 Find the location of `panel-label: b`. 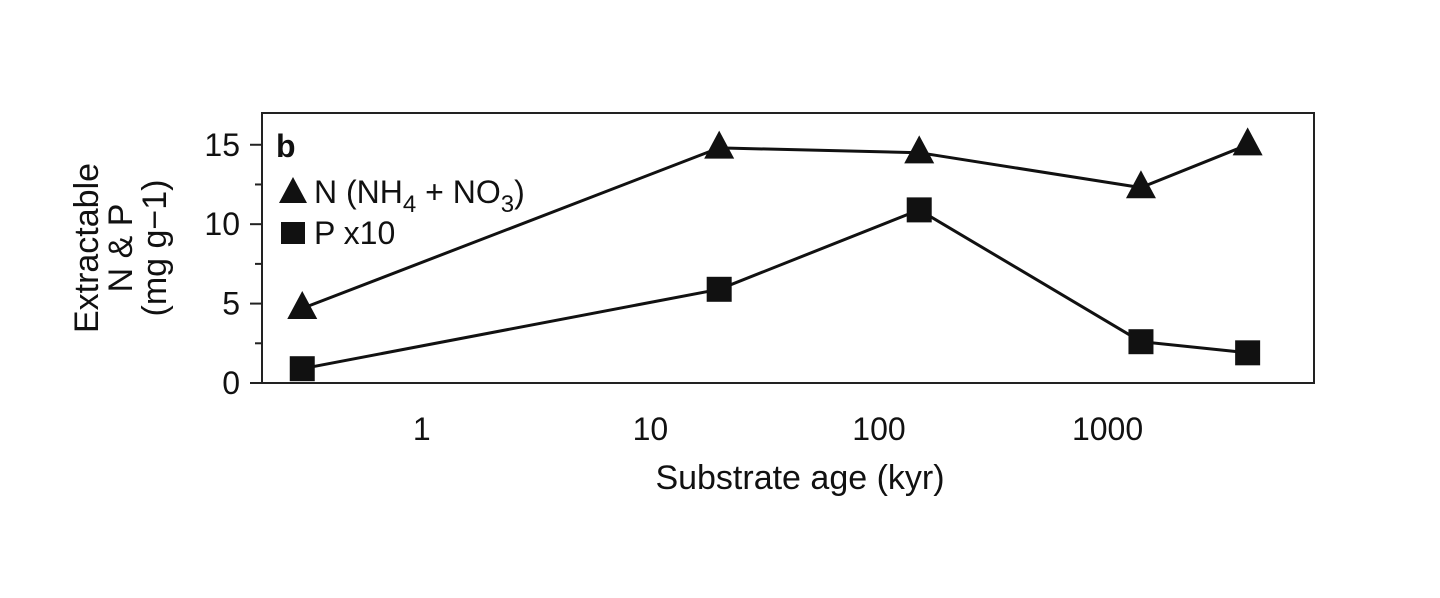

panel-label: b is located at coordinates (286, 146).